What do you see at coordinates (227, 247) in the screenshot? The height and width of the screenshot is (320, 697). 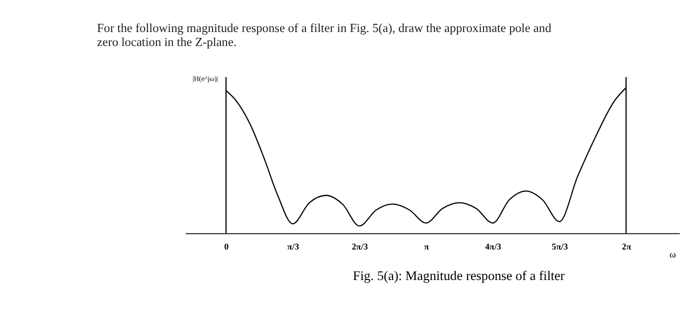 I see `x-tick-label: 0` at bounding box center [227, 247].